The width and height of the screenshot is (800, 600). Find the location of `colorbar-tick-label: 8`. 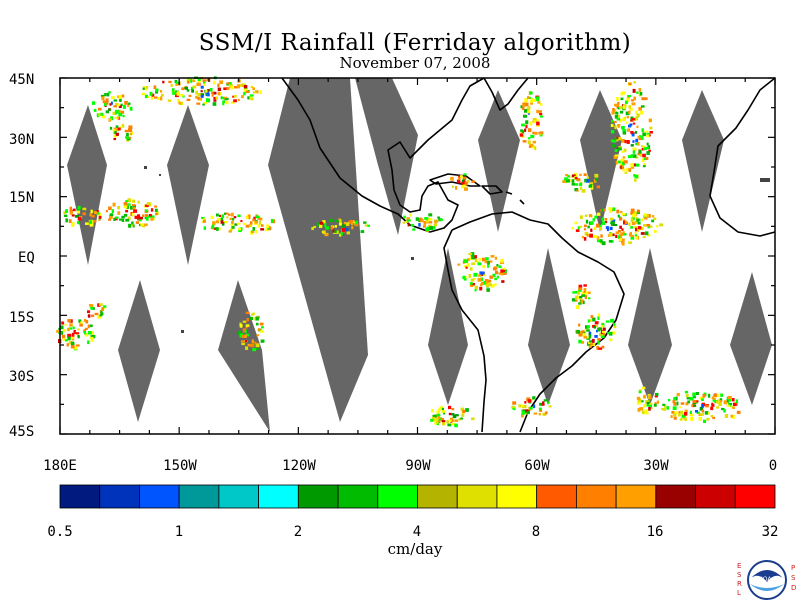

colorbar-tick-label: 8 is located at coordinates (536, 532).